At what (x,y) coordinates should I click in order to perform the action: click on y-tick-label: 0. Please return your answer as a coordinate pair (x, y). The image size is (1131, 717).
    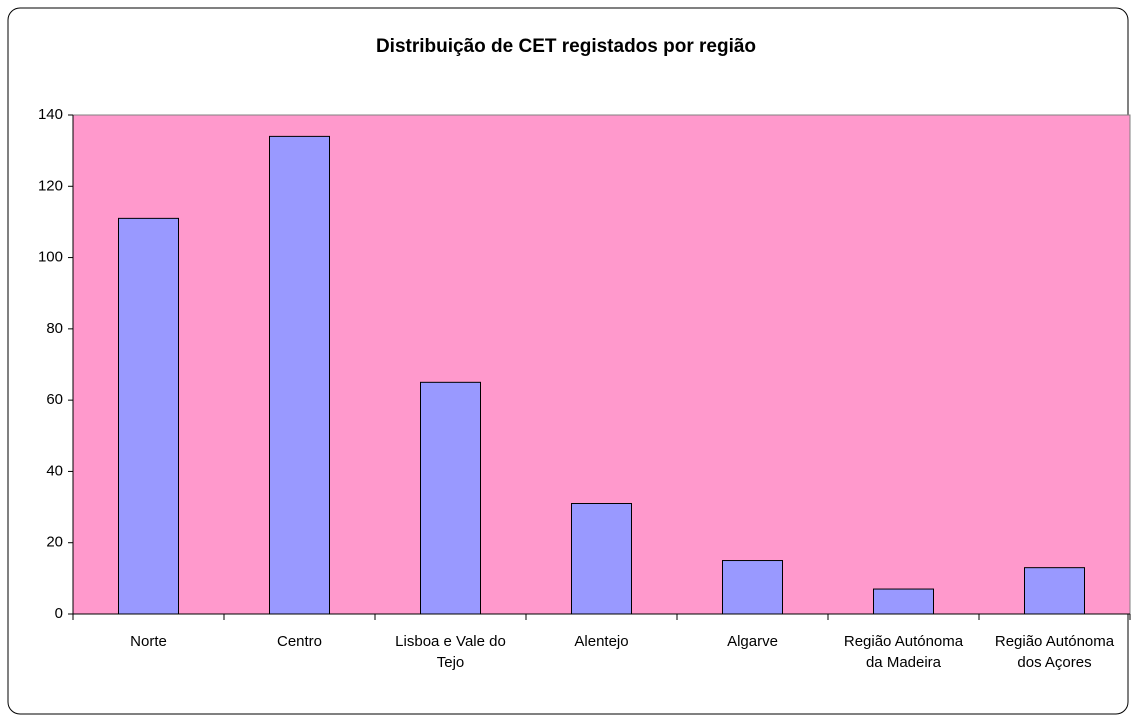
    Looking at the image, I should click on (59, 613).